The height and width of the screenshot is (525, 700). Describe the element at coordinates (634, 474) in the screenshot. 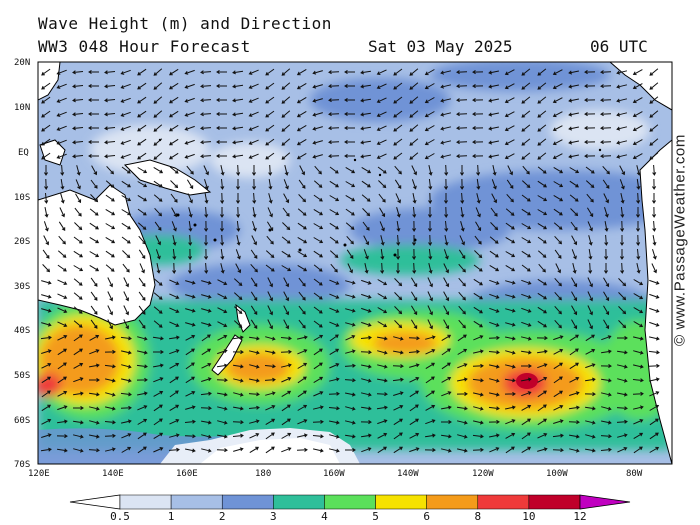

I see `lon-label: 80W` at that location.